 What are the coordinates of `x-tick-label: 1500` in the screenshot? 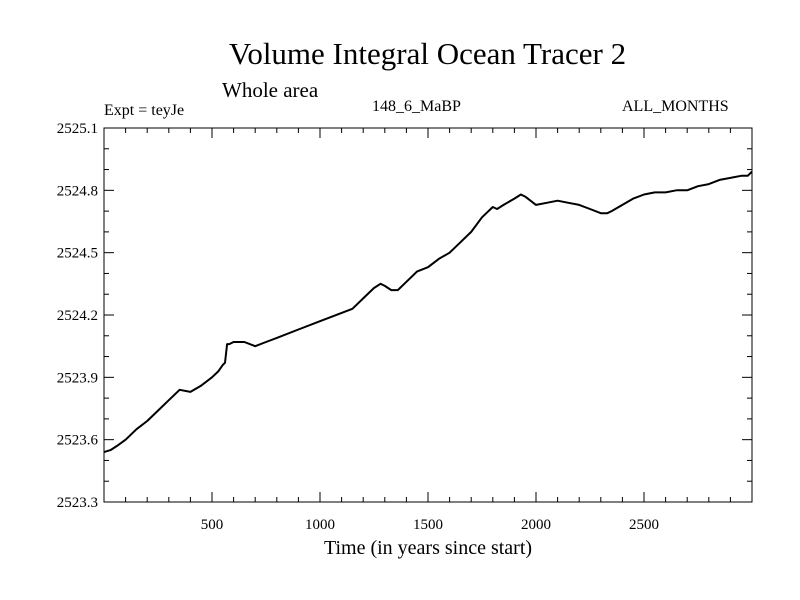 It's located at (428, 525).